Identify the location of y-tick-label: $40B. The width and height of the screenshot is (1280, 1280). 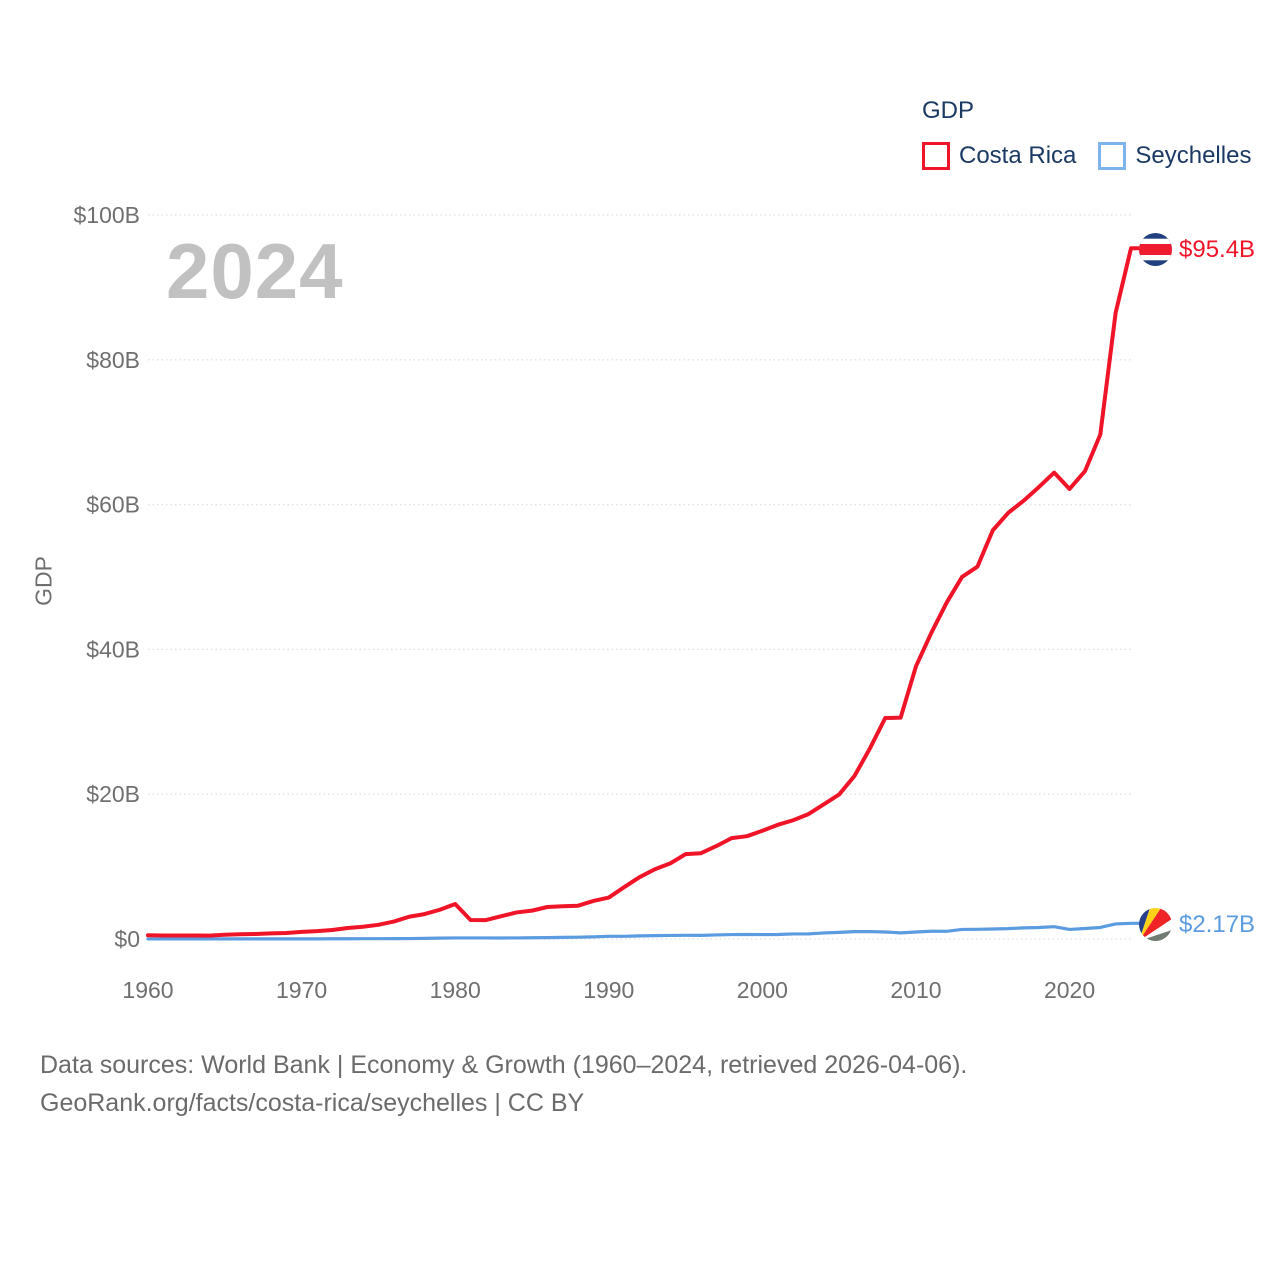
(113, 649).